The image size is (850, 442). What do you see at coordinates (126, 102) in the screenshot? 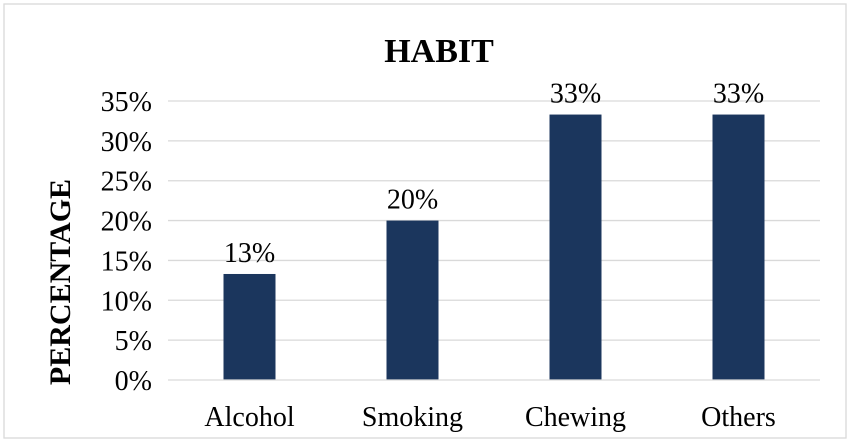
I see `y-tick-label: 35%` at bounding box center [126, 102].